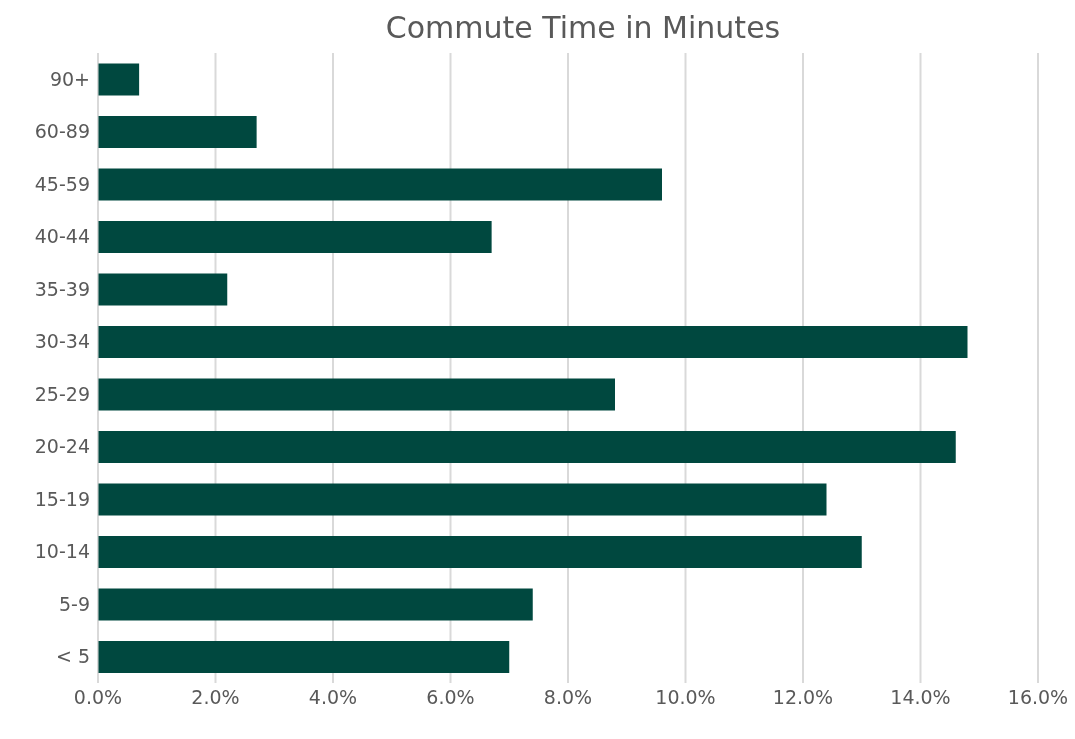 This screenshot has width=1075, height=739. What do you see at coordinates (568, 697) in the screenshot?
I see `x-tick-label: 8.0%` at bounding box center [568, 697].